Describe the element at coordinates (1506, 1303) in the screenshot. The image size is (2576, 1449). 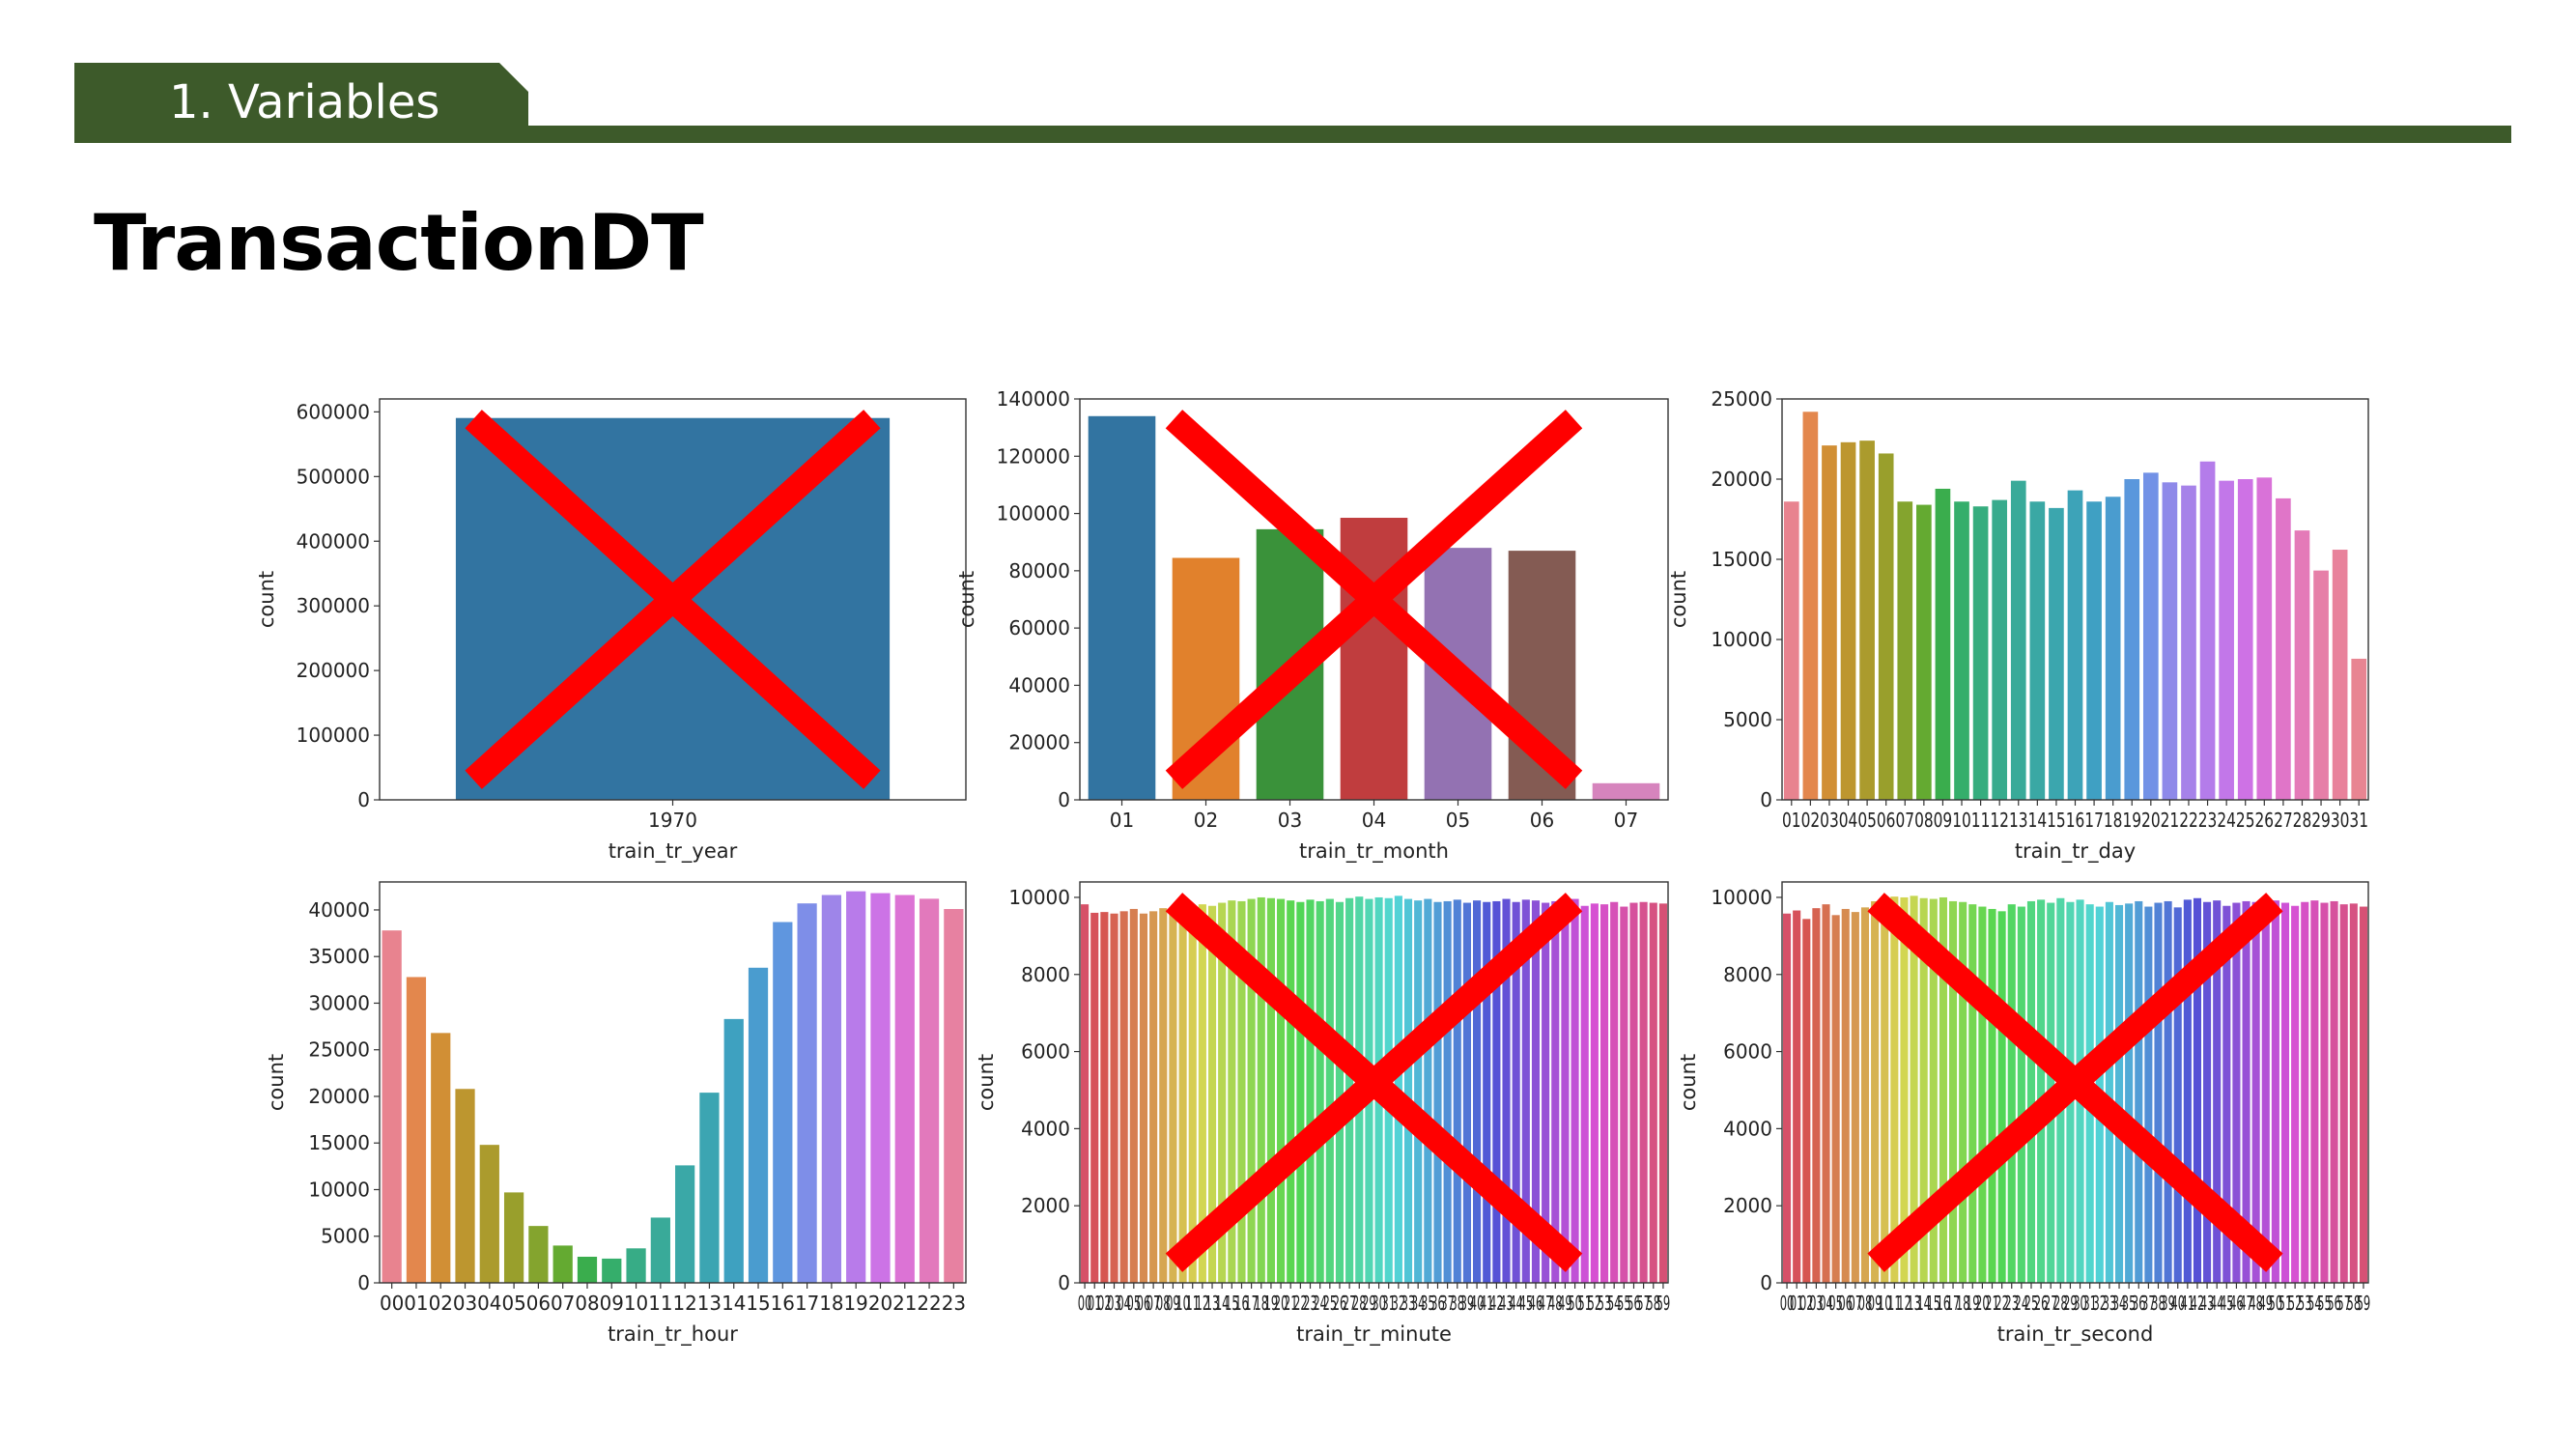
I see `x-tick-label: 43` at that location.